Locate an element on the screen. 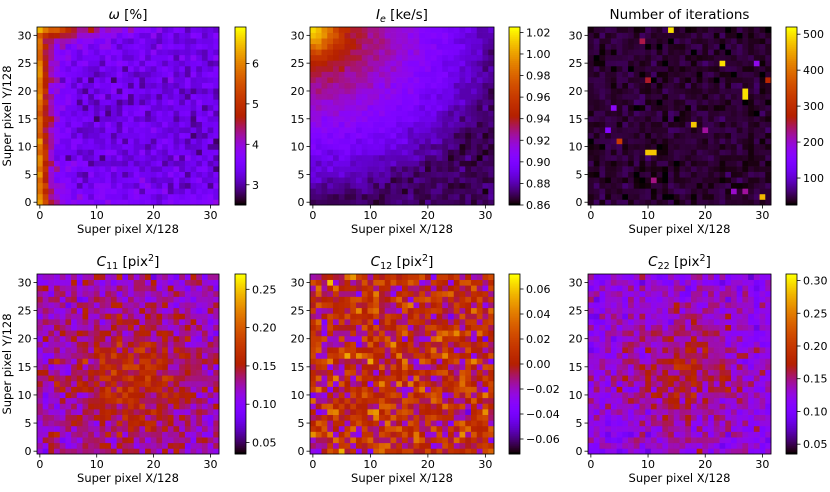 Image resolution: width=830 pixels, height=492 pixels. x-tick-label: 10 is located at coordinates (648, 215).